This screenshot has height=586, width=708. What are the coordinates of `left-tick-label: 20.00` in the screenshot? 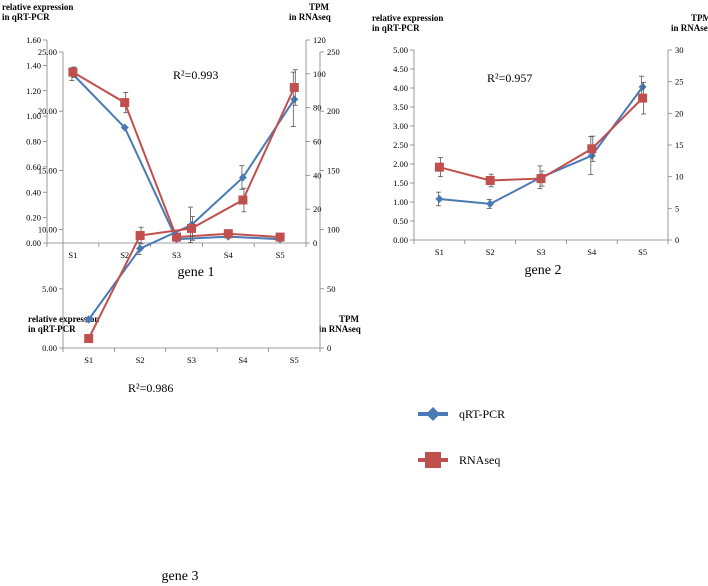 It's located at (47, 111).